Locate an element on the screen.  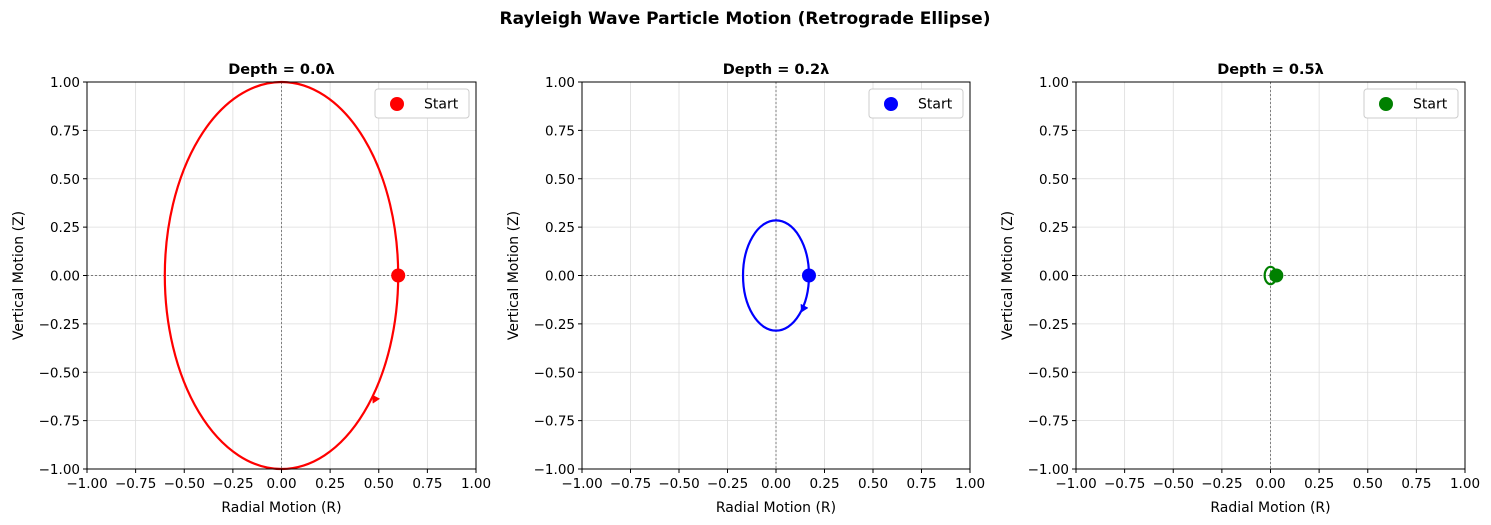
panel-title: Depth = 0.5λ is located at coordinates (1270, 70).